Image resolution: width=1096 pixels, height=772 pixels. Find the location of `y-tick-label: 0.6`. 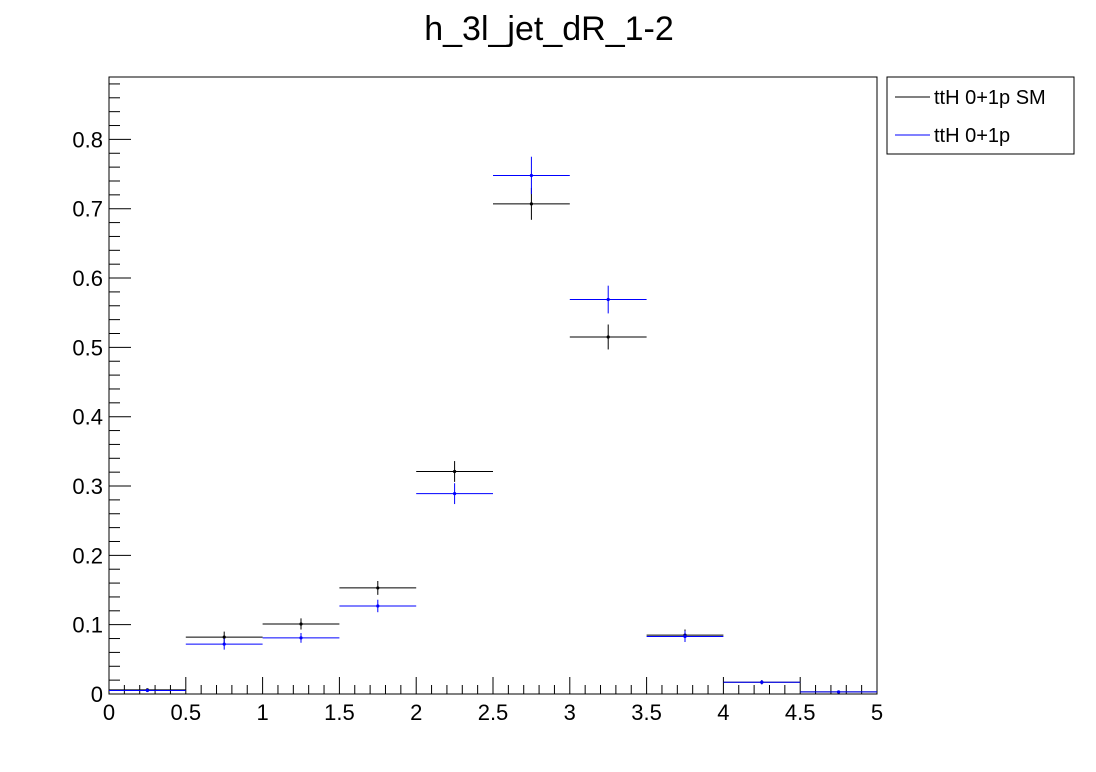

y-tick-label: 0.6 is located at coordinates (87, 278).